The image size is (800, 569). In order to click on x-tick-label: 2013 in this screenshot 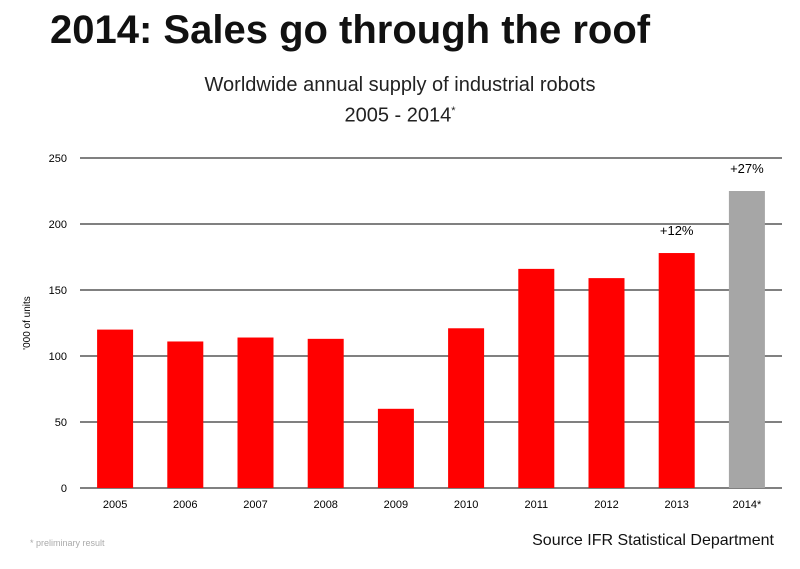, I will do `click(676, 505)`.